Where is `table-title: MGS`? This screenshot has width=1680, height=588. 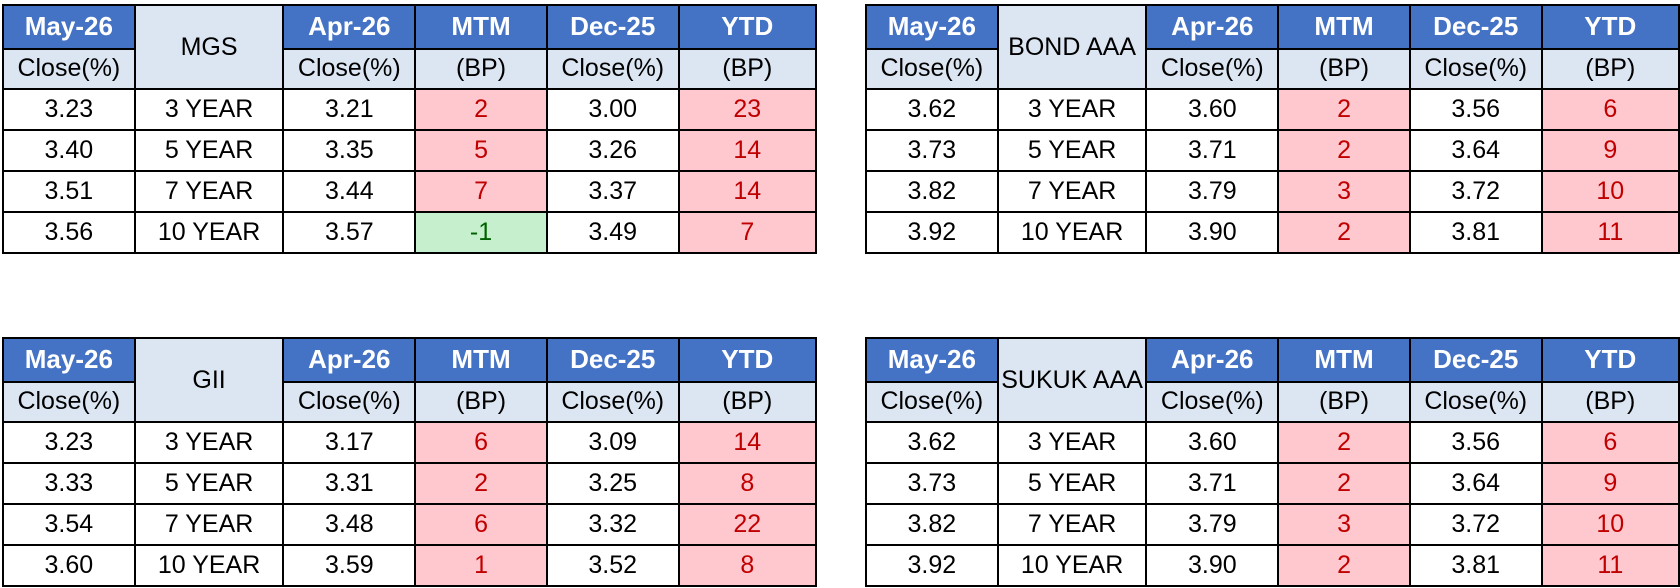 table-title: MGS is located at coordinates (209, 47).